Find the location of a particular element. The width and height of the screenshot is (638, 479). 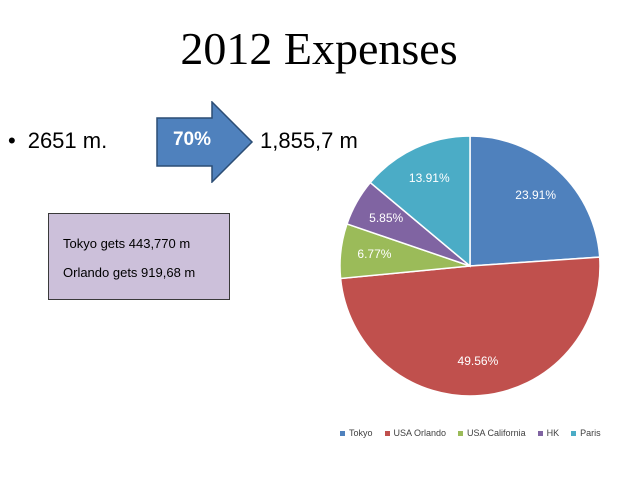

legend-item-usa-california: USA California is located at coordinates (492, 433).